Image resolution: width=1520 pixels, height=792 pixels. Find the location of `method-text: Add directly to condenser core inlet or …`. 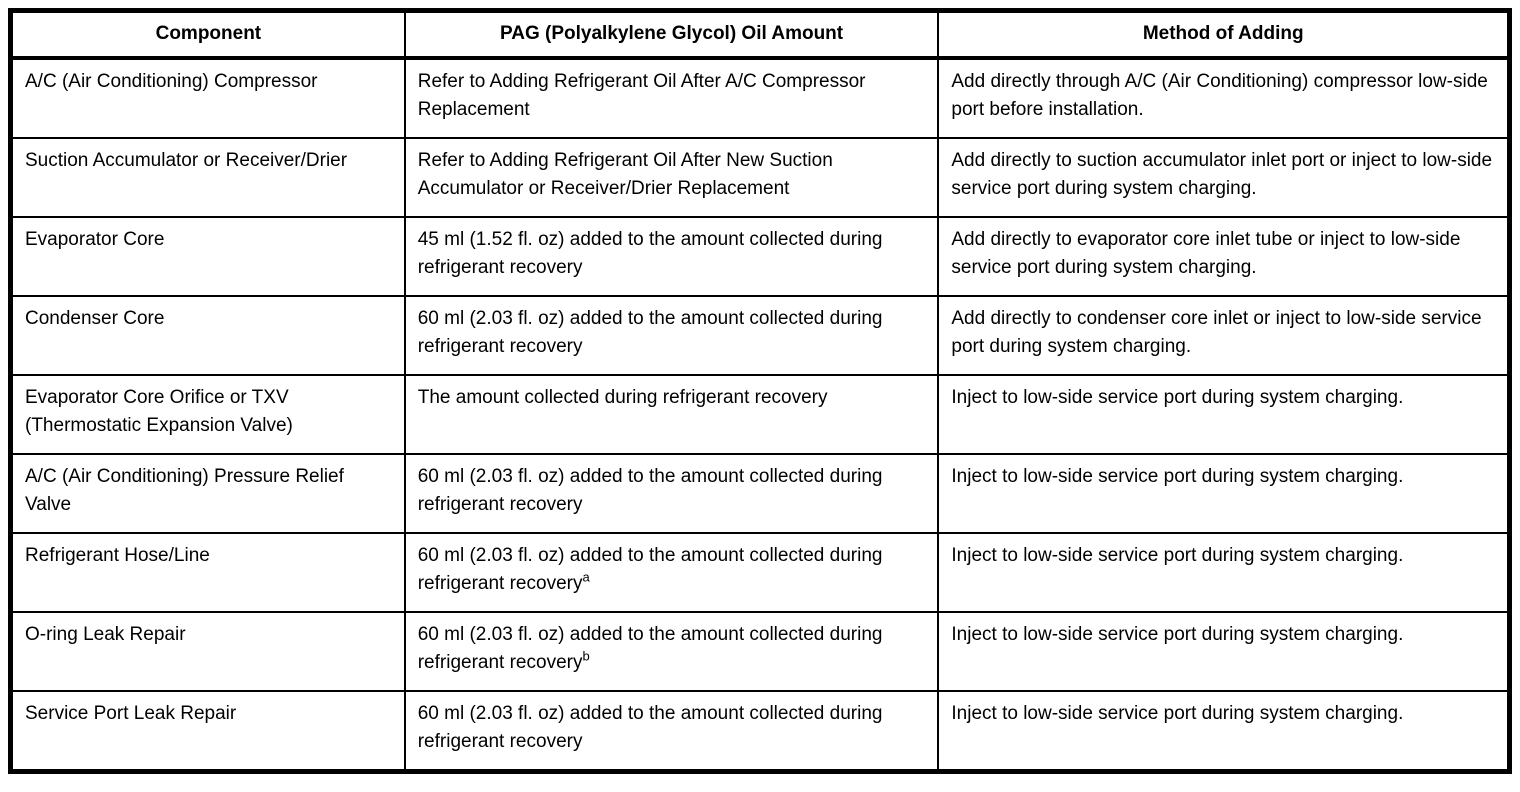

method-text: Add directly to condenser core inlet or … is located at coordinates (1216, 332).